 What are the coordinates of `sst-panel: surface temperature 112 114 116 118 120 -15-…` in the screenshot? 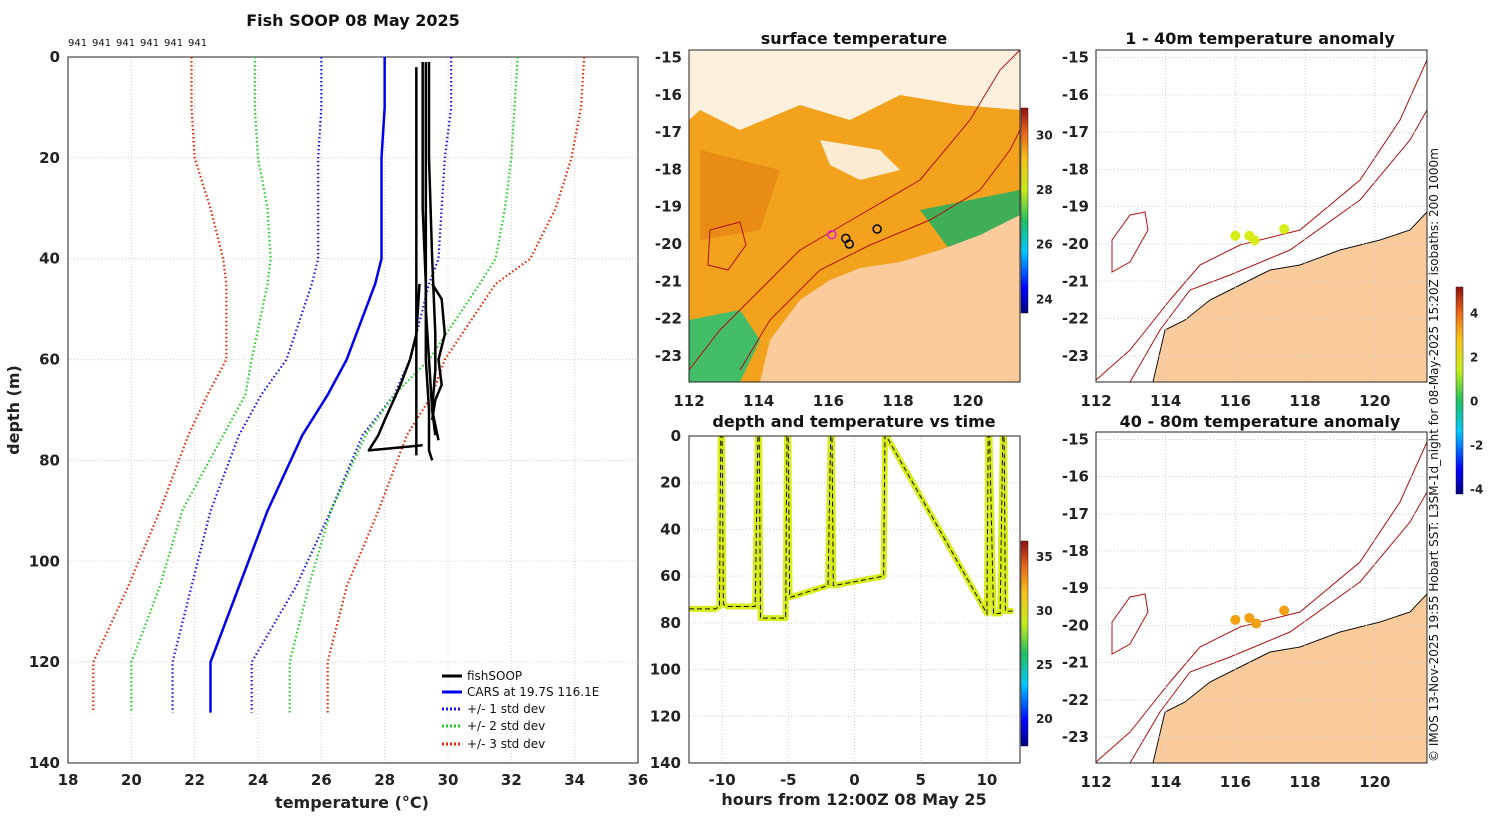 It's located at (854, 219).